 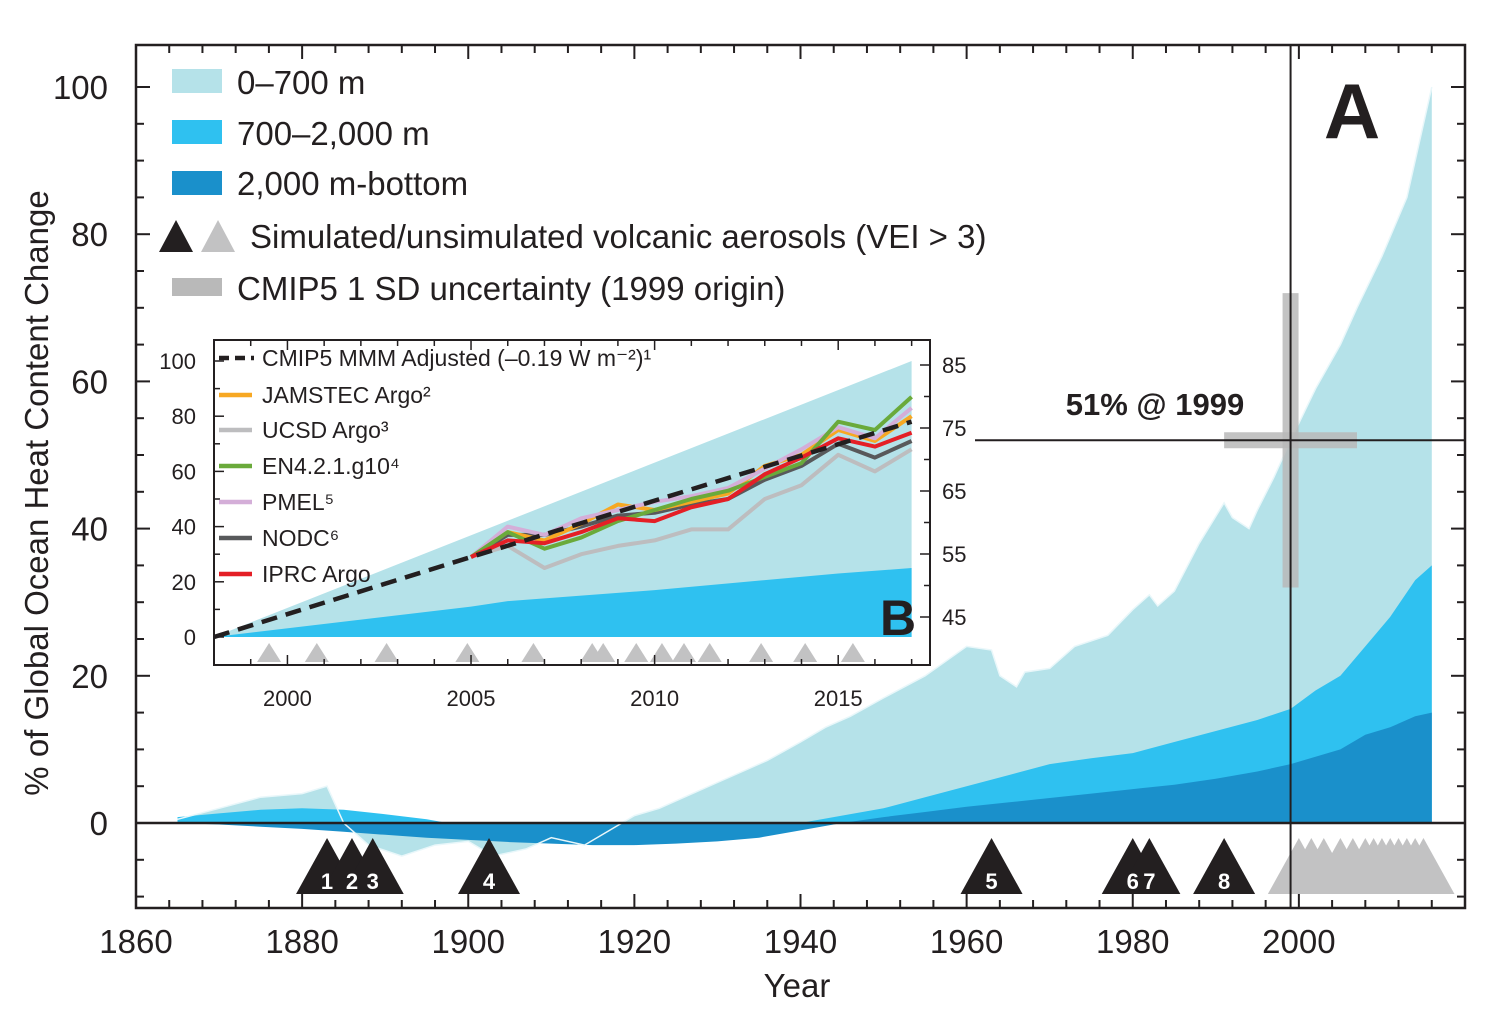 What do you see at coordinates (89, 234) in the screenshot?
I see `y-tick-label: 80` at bounding box center [89, 234].